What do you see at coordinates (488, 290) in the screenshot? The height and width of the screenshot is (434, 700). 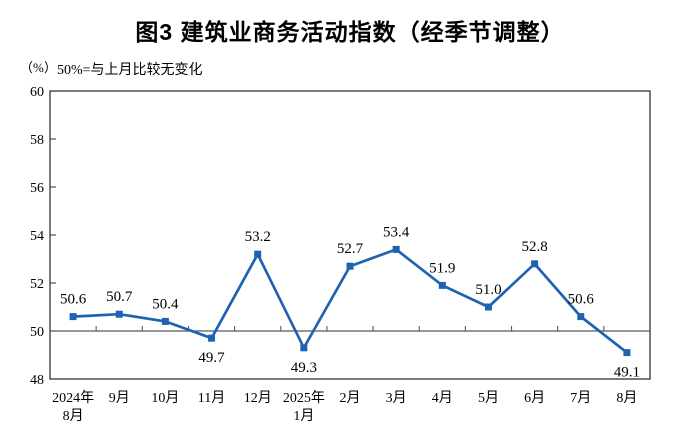 I see `data-point-label: 51.0` at bounding box center [488, 290].